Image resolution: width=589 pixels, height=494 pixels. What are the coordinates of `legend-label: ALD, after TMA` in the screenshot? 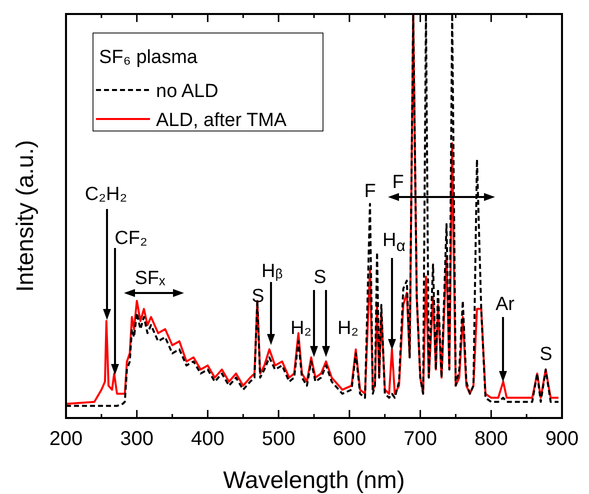 It's located at (221, 120).